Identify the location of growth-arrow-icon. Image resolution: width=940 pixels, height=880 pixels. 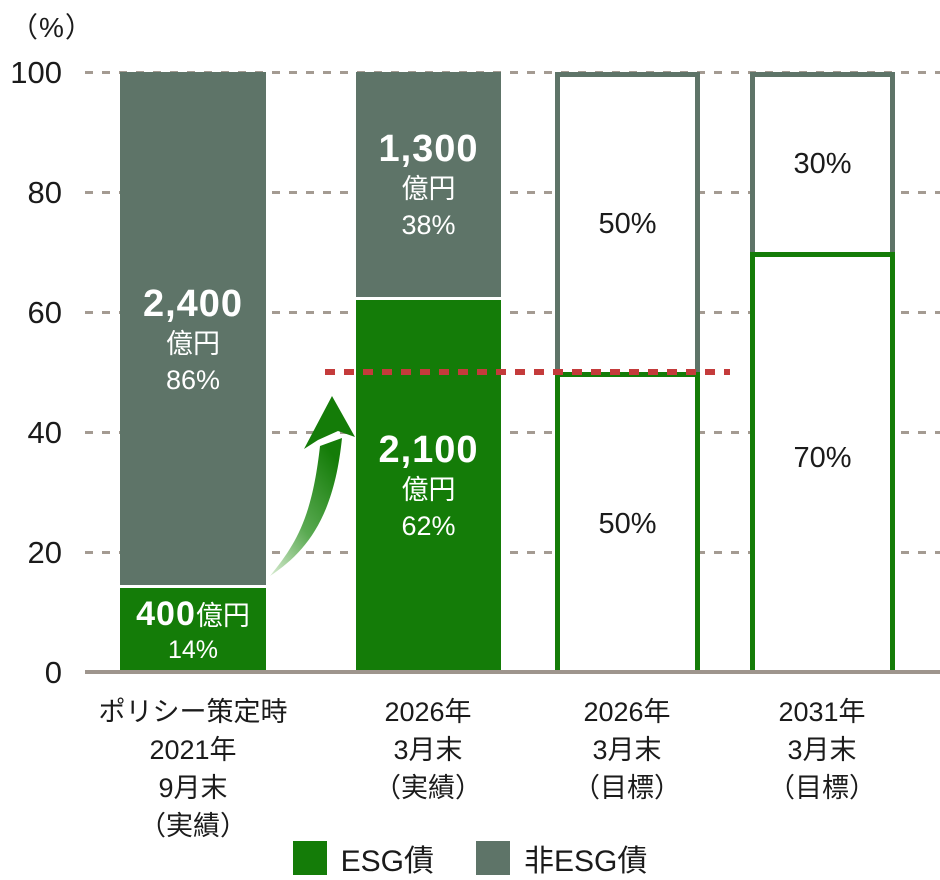
(308, 486).